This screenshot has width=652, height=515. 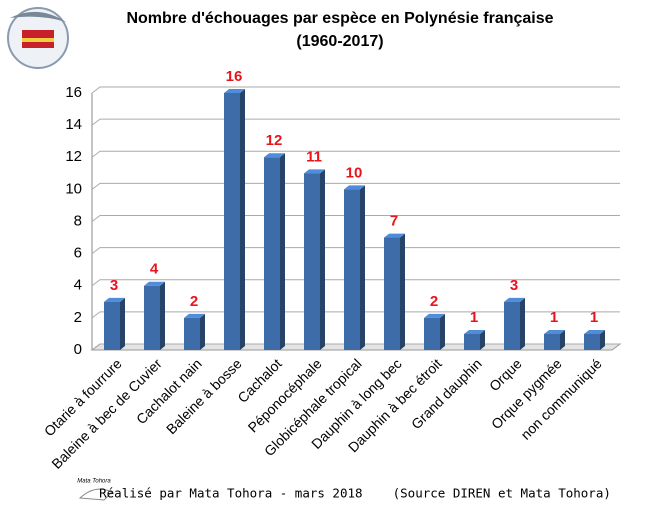 I want to click on data-label: 11, so click(x=314, y=156).